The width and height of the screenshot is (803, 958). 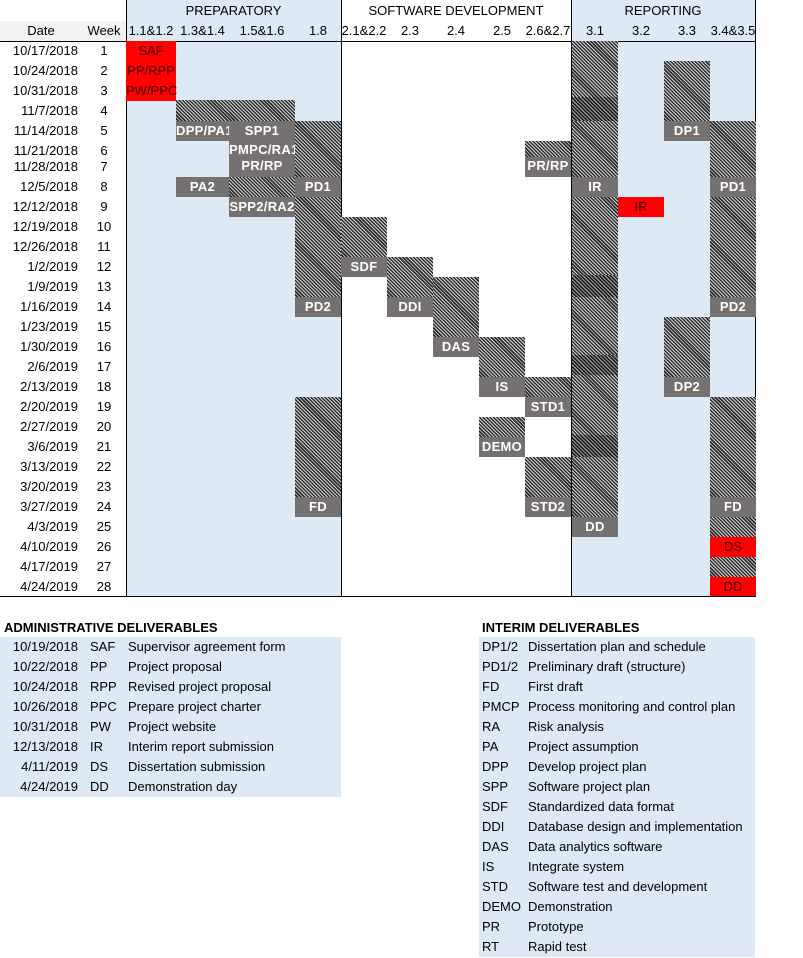 What do you see at coordinates (570, 906) in the screenshot?
I see `interim-desc: Demonstration` at bounding box center [570, 906].